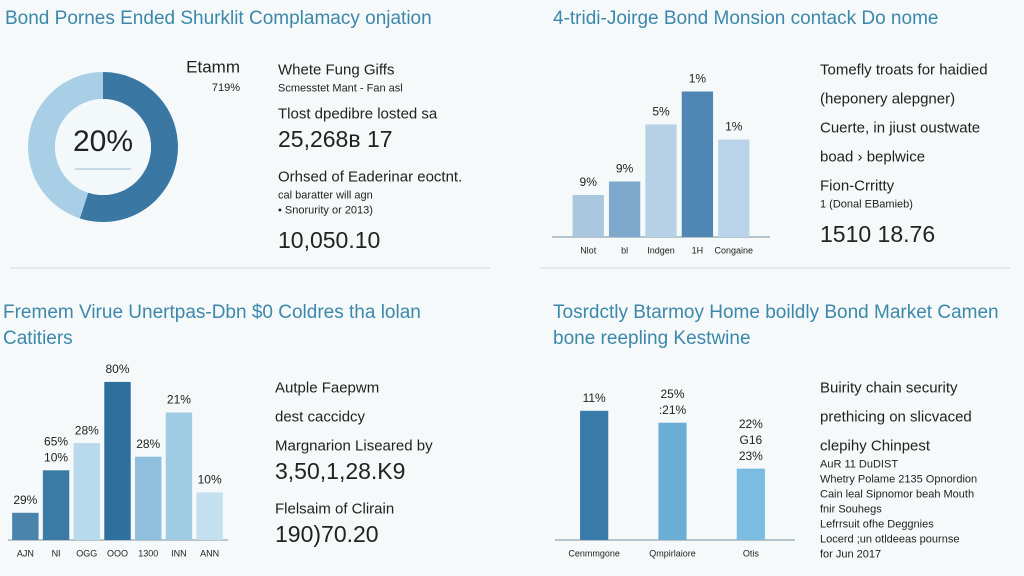  I want to click on x-tick-label: AJN, so click(25, 553).